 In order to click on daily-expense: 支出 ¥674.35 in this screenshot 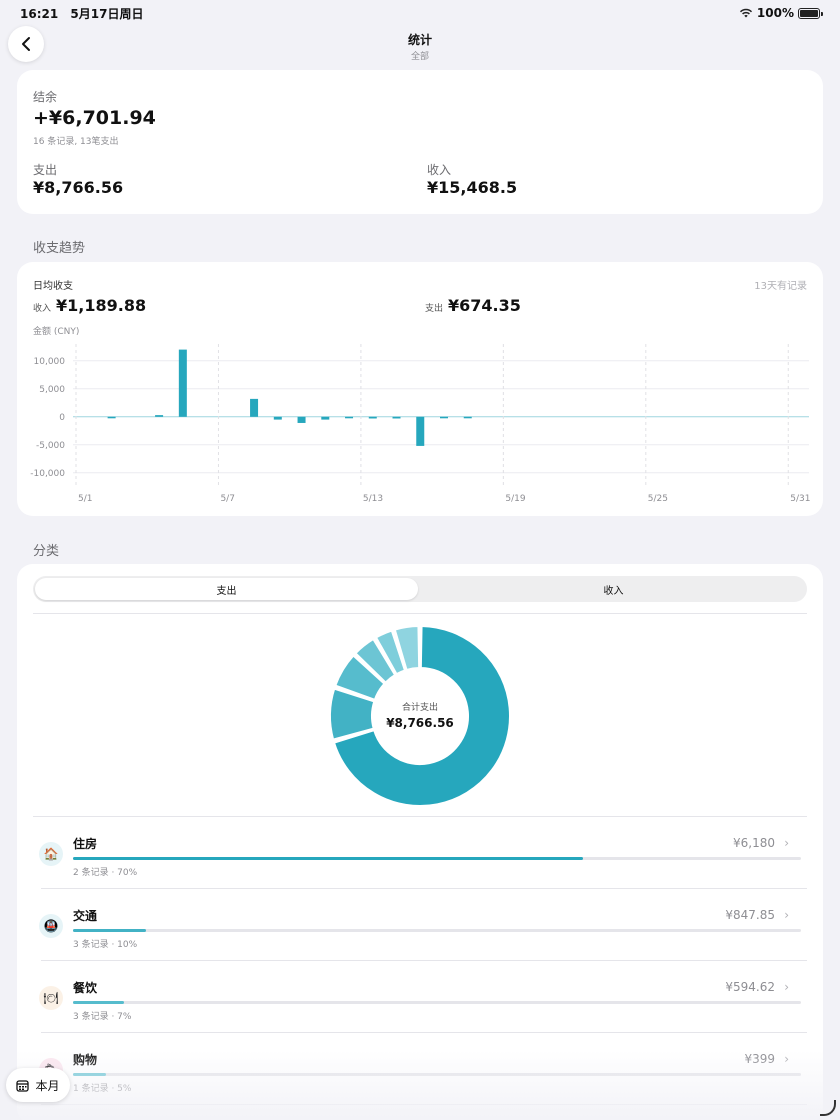, I will do `click(473, 305)`.